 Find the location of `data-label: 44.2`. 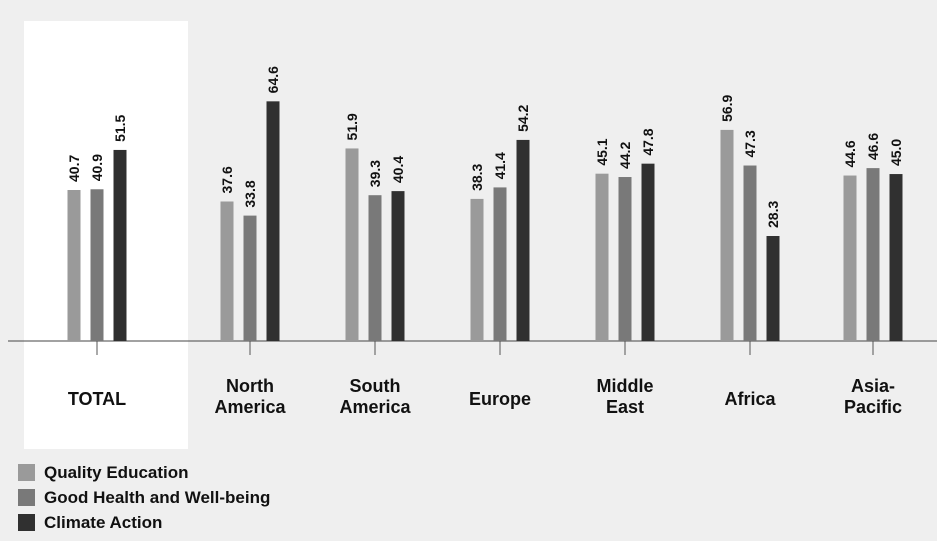

data-label: 44.2 is located at coordinates (625, 155).